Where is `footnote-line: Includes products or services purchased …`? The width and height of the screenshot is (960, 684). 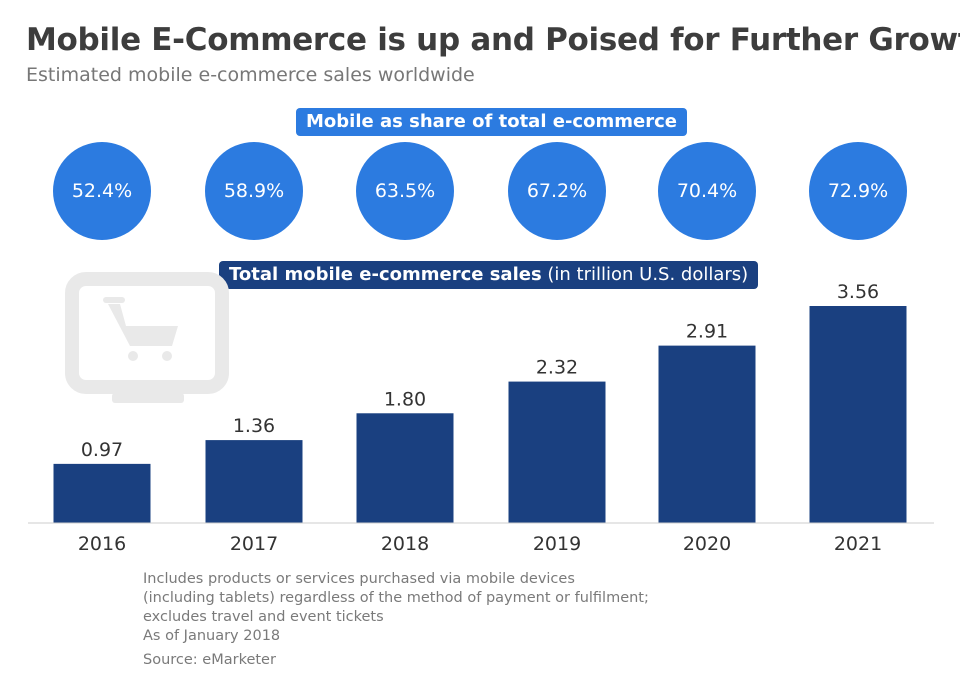
footnote-line: Includes products or services purchased … is located at coordinates (359, 579).